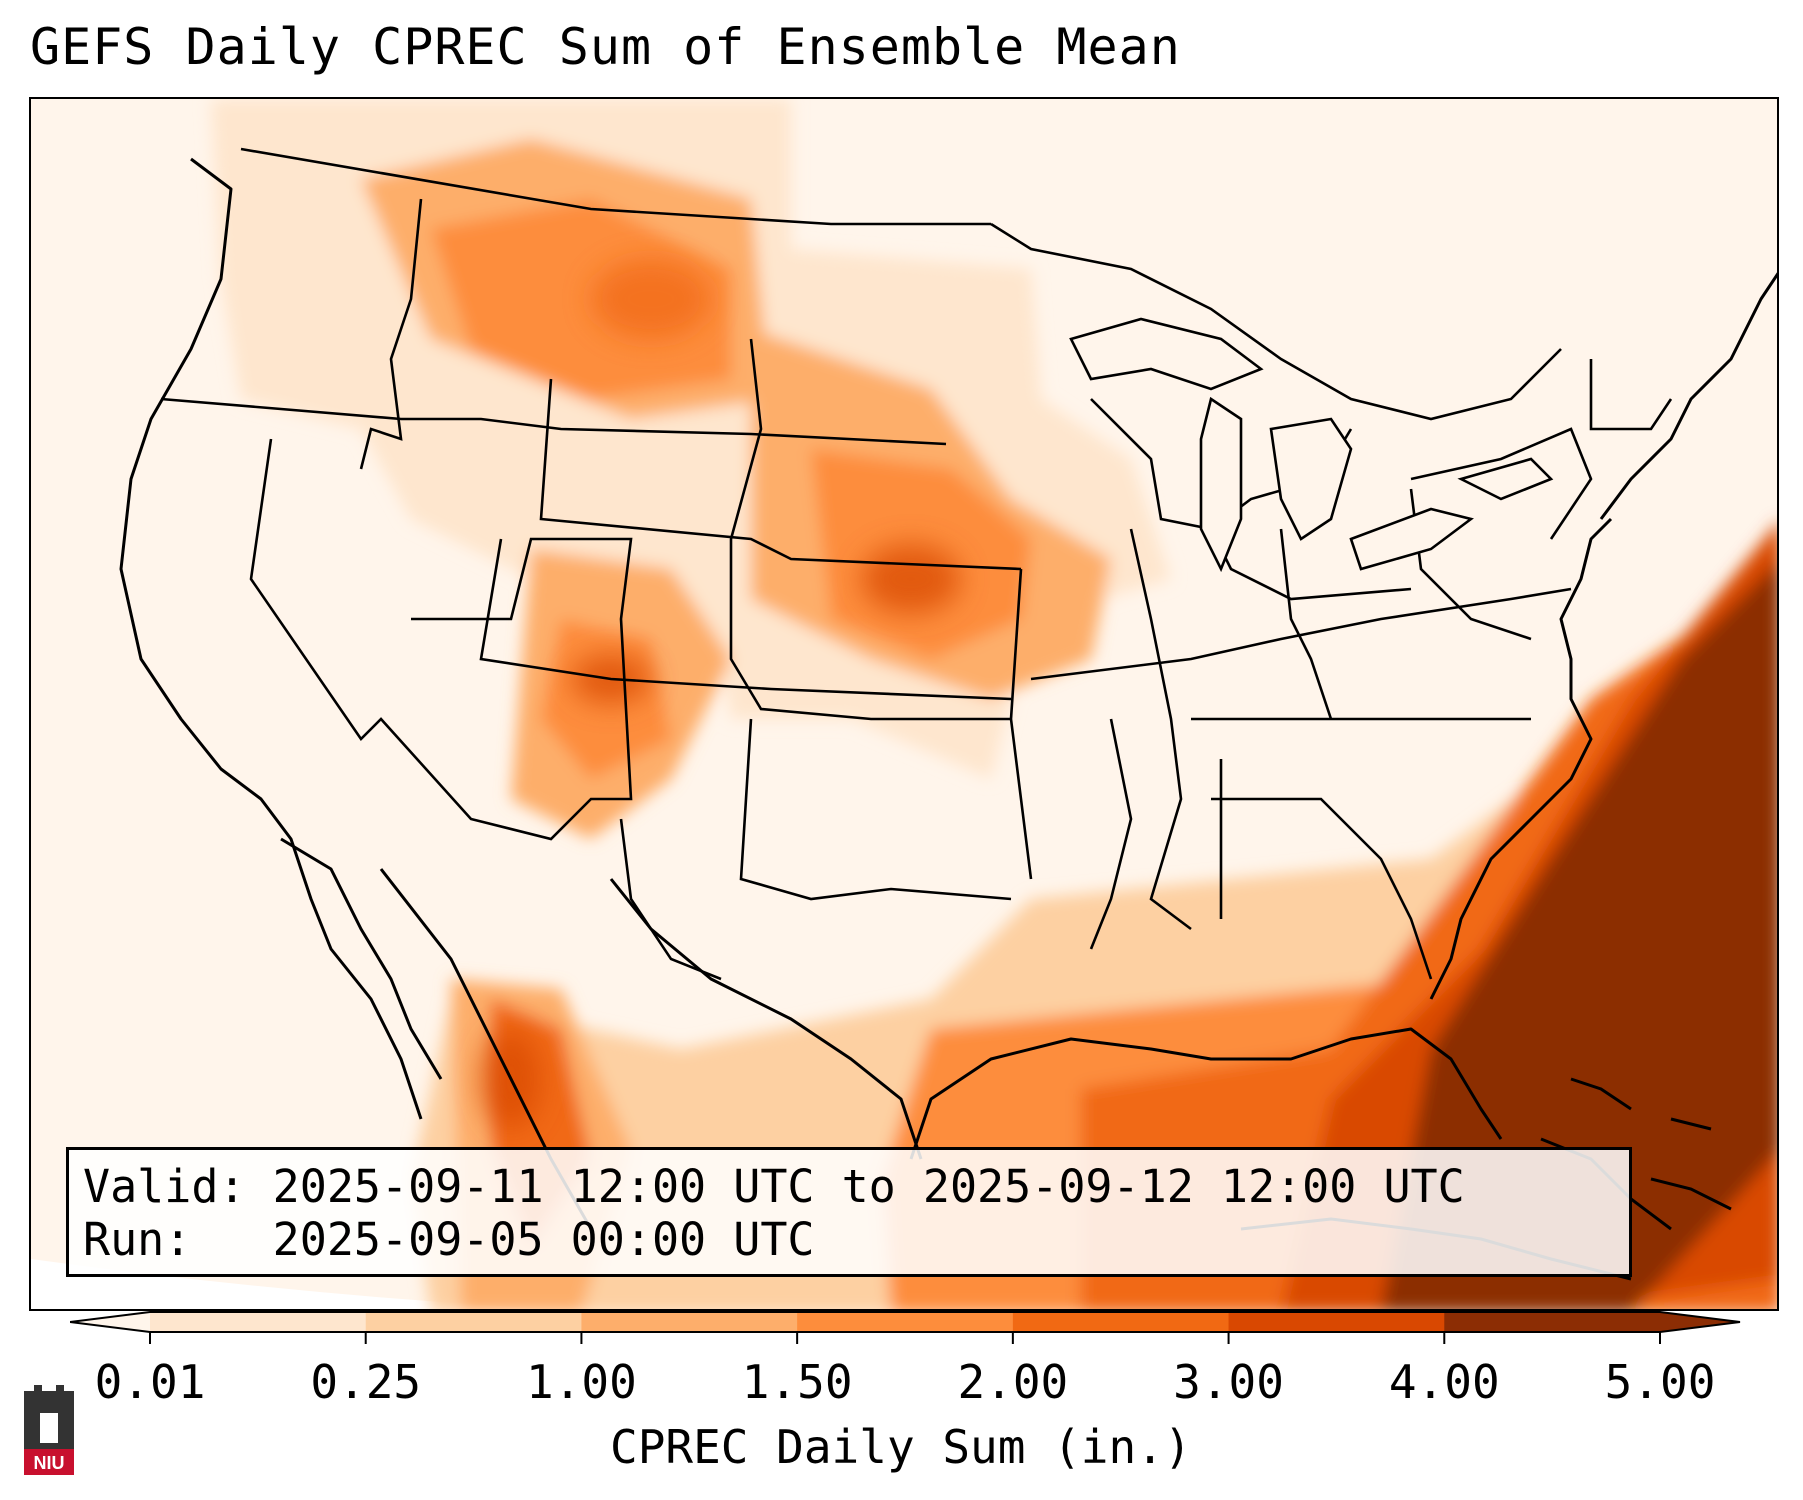 This screenshot has height=1500, width=1803. Describe the element at coordinates (901, 1447) in the screenshot. I see `colorbar-title: CPREC Daily Sum (in.)` at that location.